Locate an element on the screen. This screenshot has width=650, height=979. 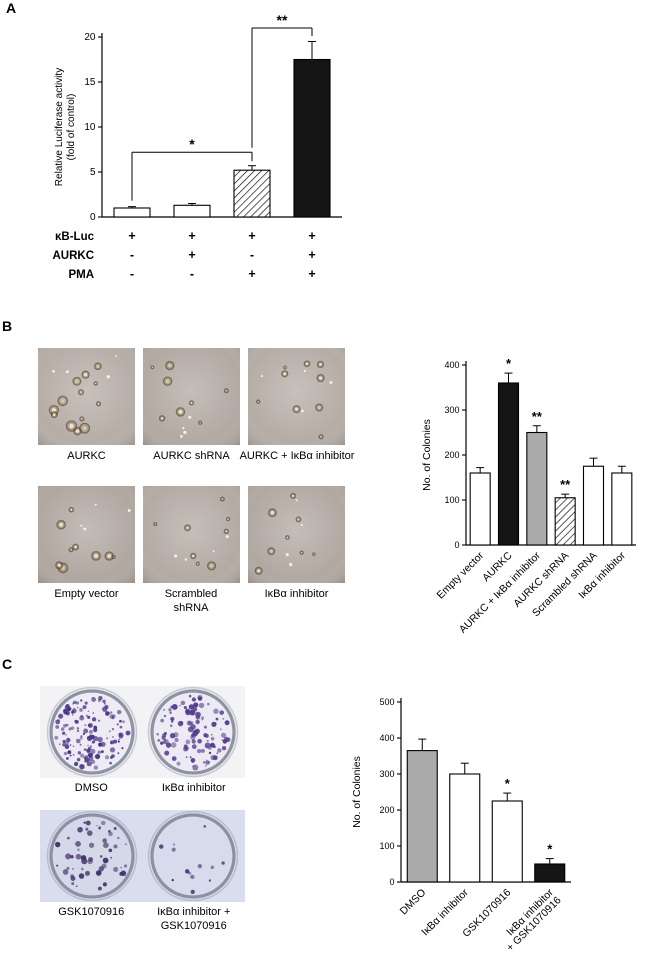
micro-cell-aurkc: AURKC is located at coordinates (86, 414).